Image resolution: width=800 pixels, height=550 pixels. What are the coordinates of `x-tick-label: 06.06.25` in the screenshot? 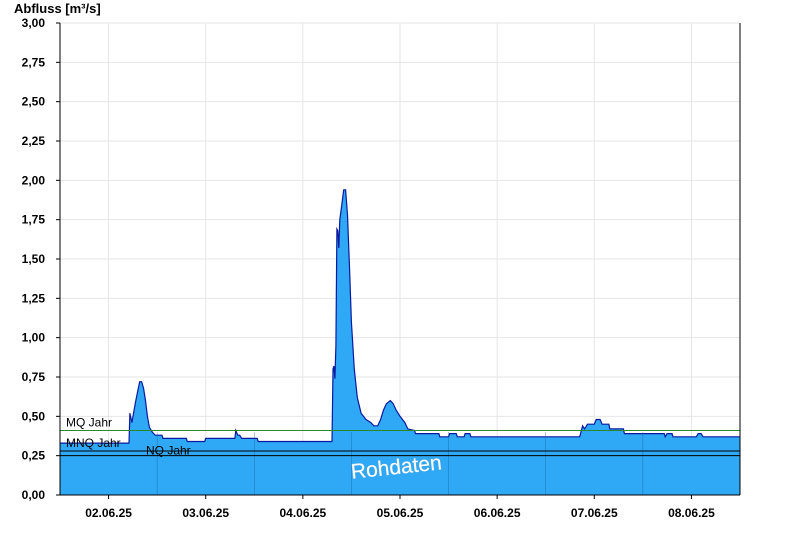 It's located at (497, 513).